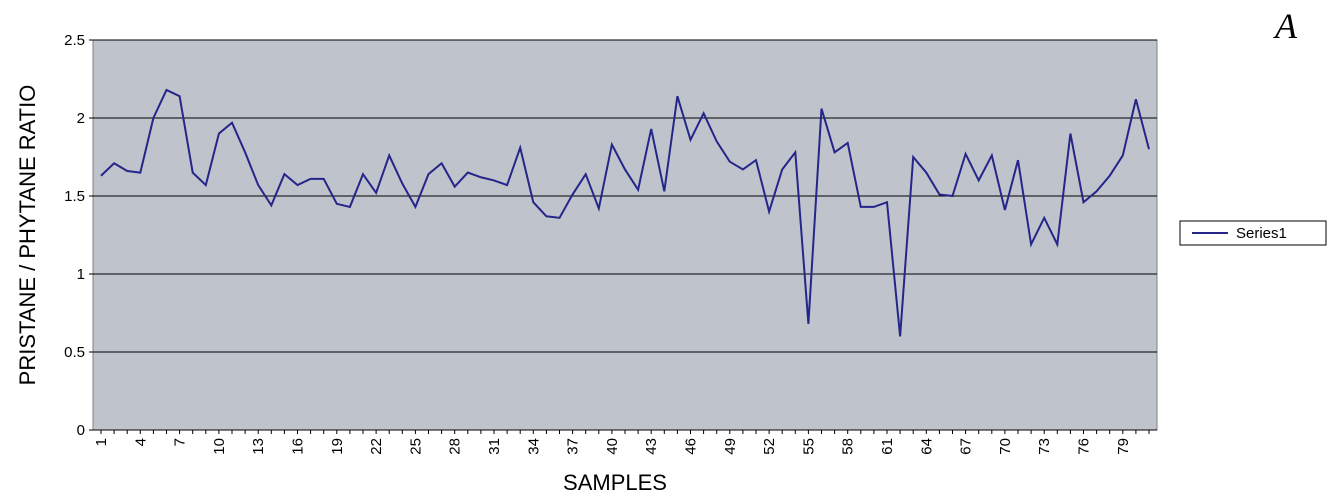  Describe the element at coordinates (258, 446) in the screenshot. I see `x-tick-label: 13` at that location.